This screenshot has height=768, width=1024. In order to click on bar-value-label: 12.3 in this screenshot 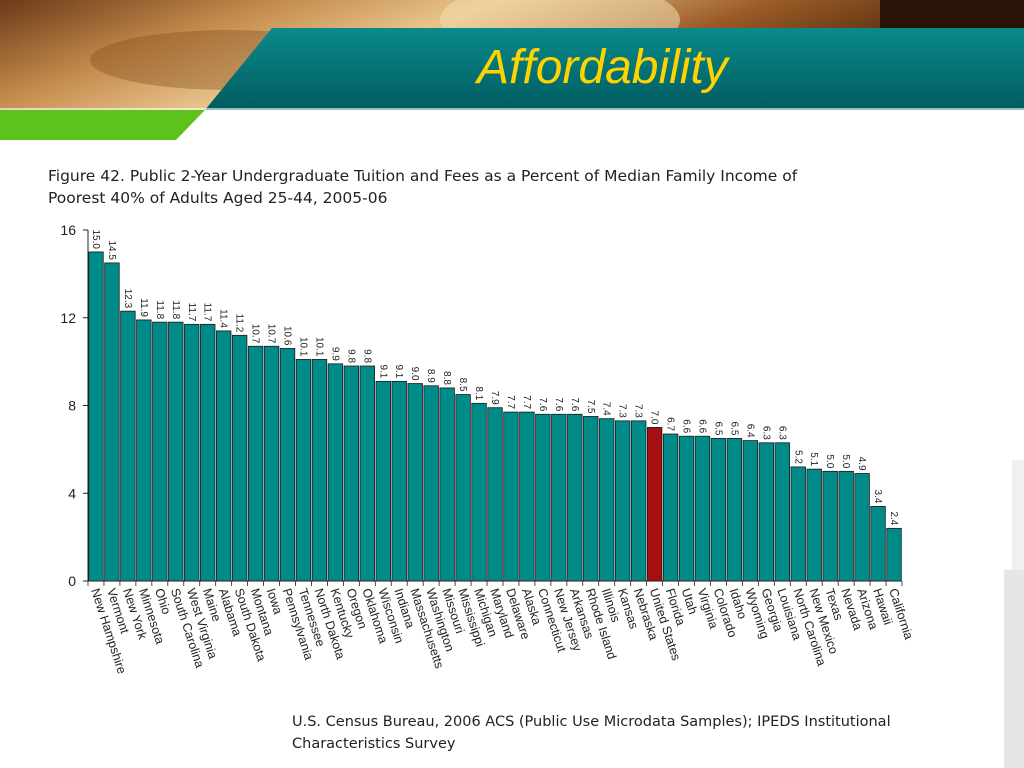, I will do `click(127, 299)`.